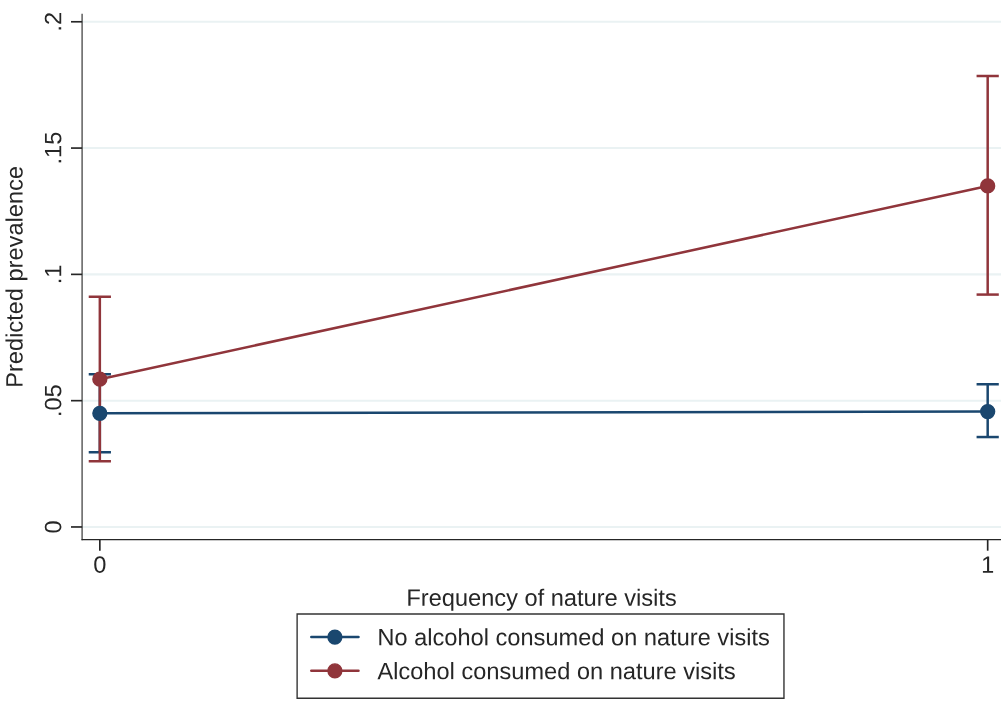 This screenshot has height=710, width=1001. What do you see at coordinates (574, 637) in the screenshot?
I see `legend-label: No alcohol consumed on nature visits` at bounding box center [574, 637].